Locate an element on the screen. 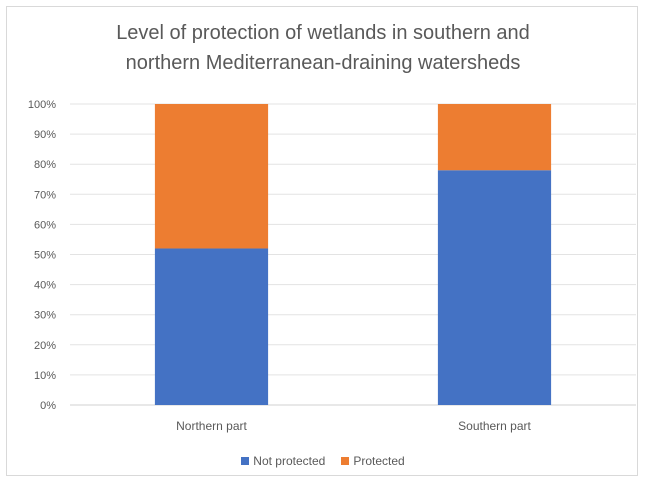  legend-item-not-protected: Not protected is located at coordinates (283, 461).